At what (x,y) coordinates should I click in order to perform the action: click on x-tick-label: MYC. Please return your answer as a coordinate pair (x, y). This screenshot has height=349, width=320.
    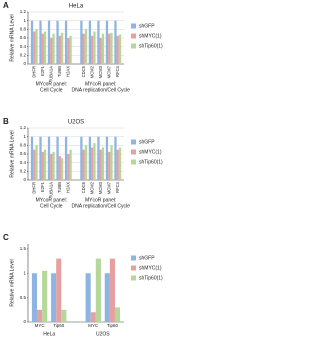
    Looking at the image, I should click on (93, 325).